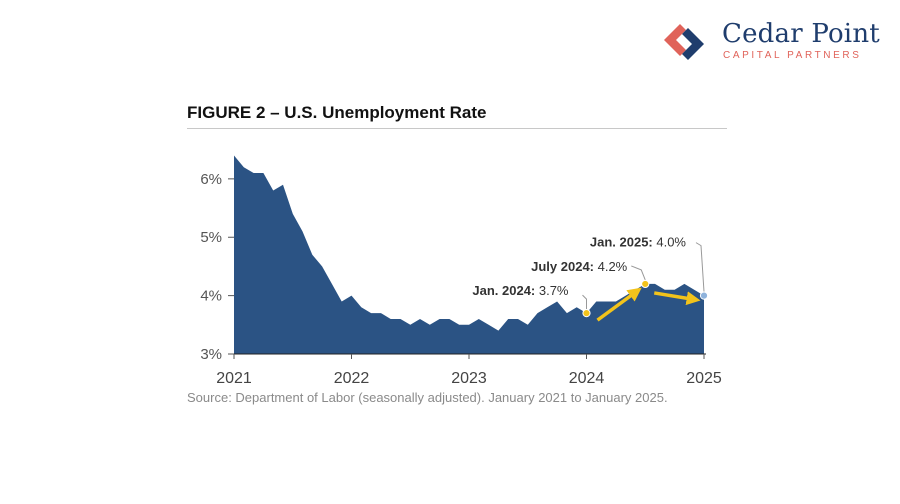 This screenshot has width=900, height=504. I want to click on y-tick-label: 4%, so click(211, 296).